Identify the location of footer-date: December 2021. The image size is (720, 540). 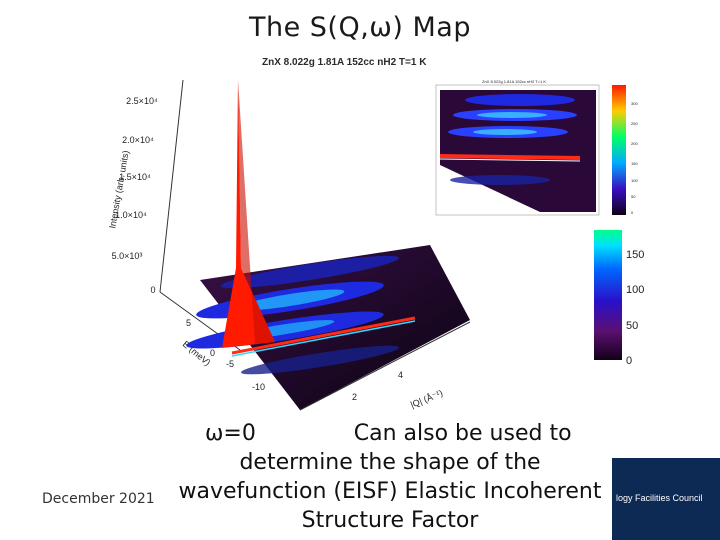
(98, 499).